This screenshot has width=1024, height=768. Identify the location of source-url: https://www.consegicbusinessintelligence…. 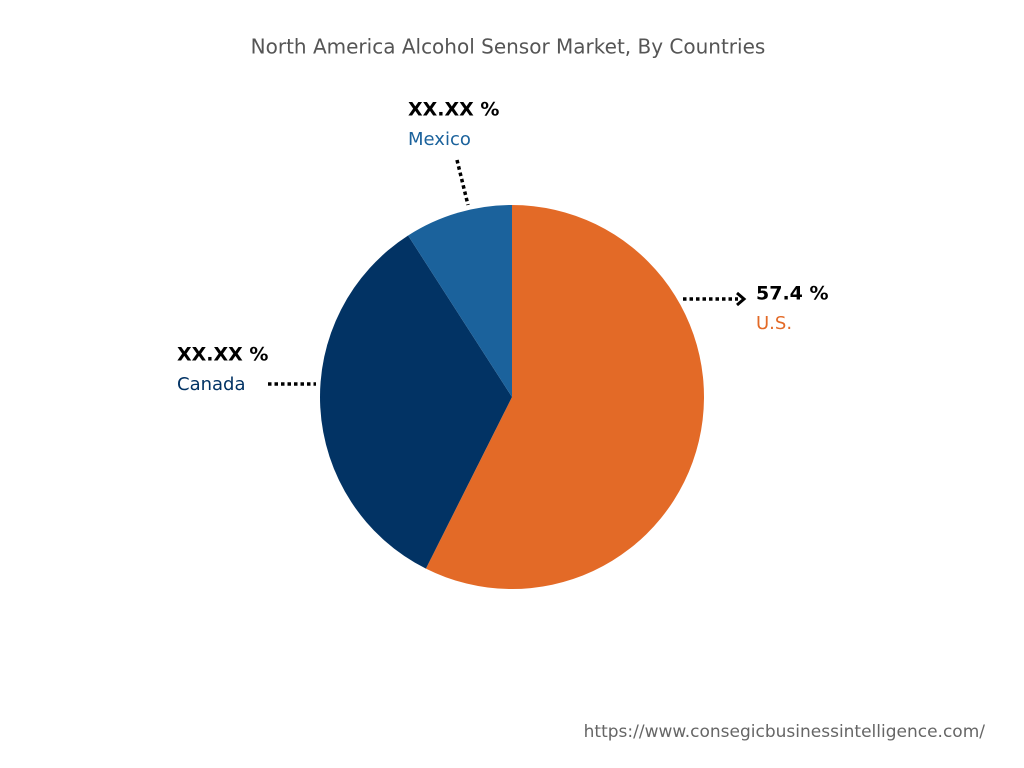
(785, 732).